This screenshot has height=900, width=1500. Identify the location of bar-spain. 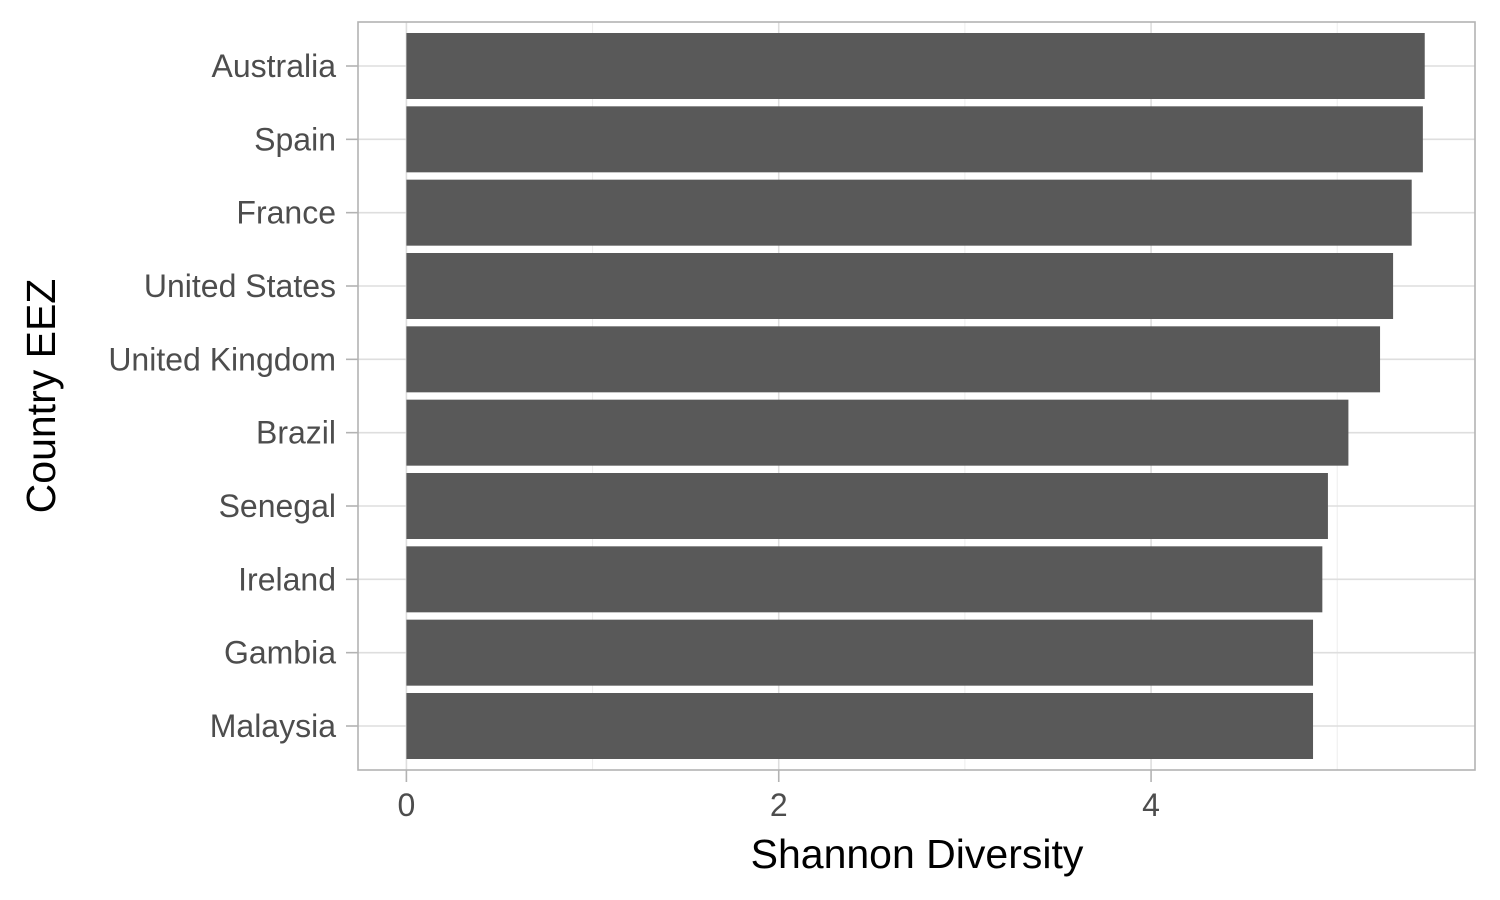
(914, 139).